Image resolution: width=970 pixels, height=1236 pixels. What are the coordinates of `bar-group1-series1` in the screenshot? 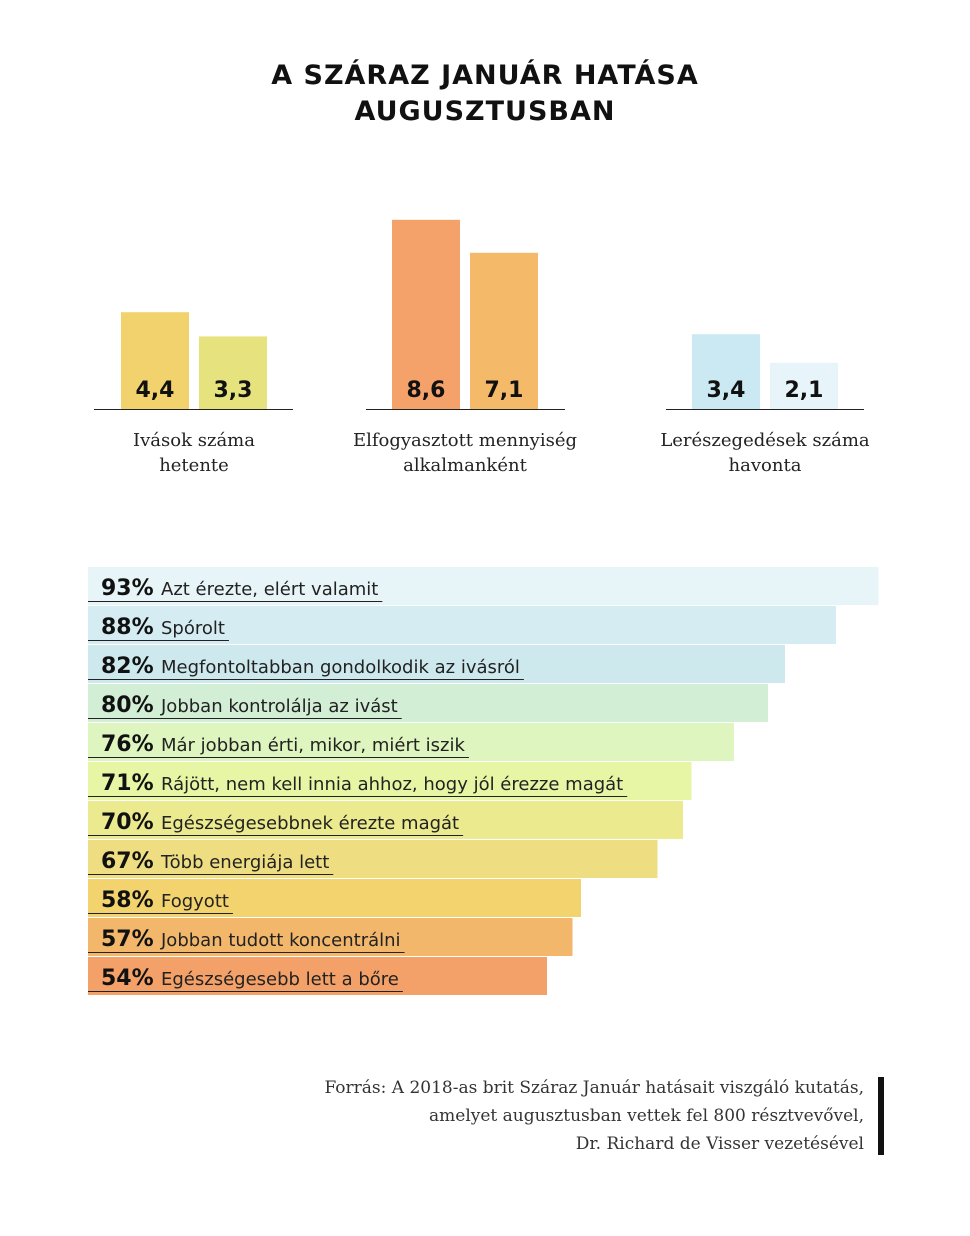 It's located at (155, 360).